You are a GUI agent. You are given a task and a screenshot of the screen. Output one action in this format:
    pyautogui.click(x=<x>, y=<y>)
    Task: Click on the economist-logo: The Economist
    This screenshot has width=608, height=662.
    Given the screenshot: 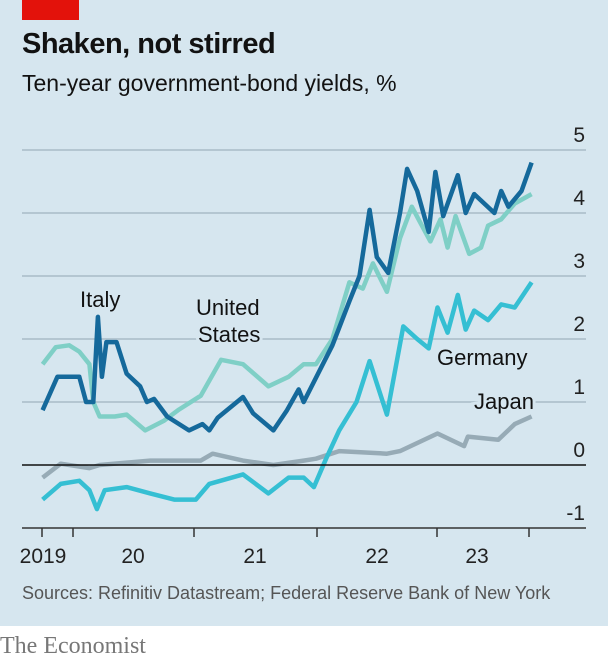 What is the action you would take?
    pyautogui.click(x=73, y=646)
    